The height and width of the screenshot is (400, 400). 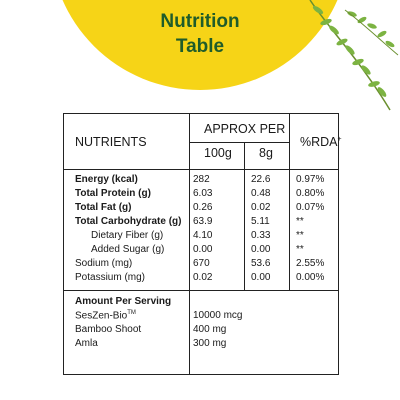 I want to click on title-line-2: Table, so click(x=200, y=46).